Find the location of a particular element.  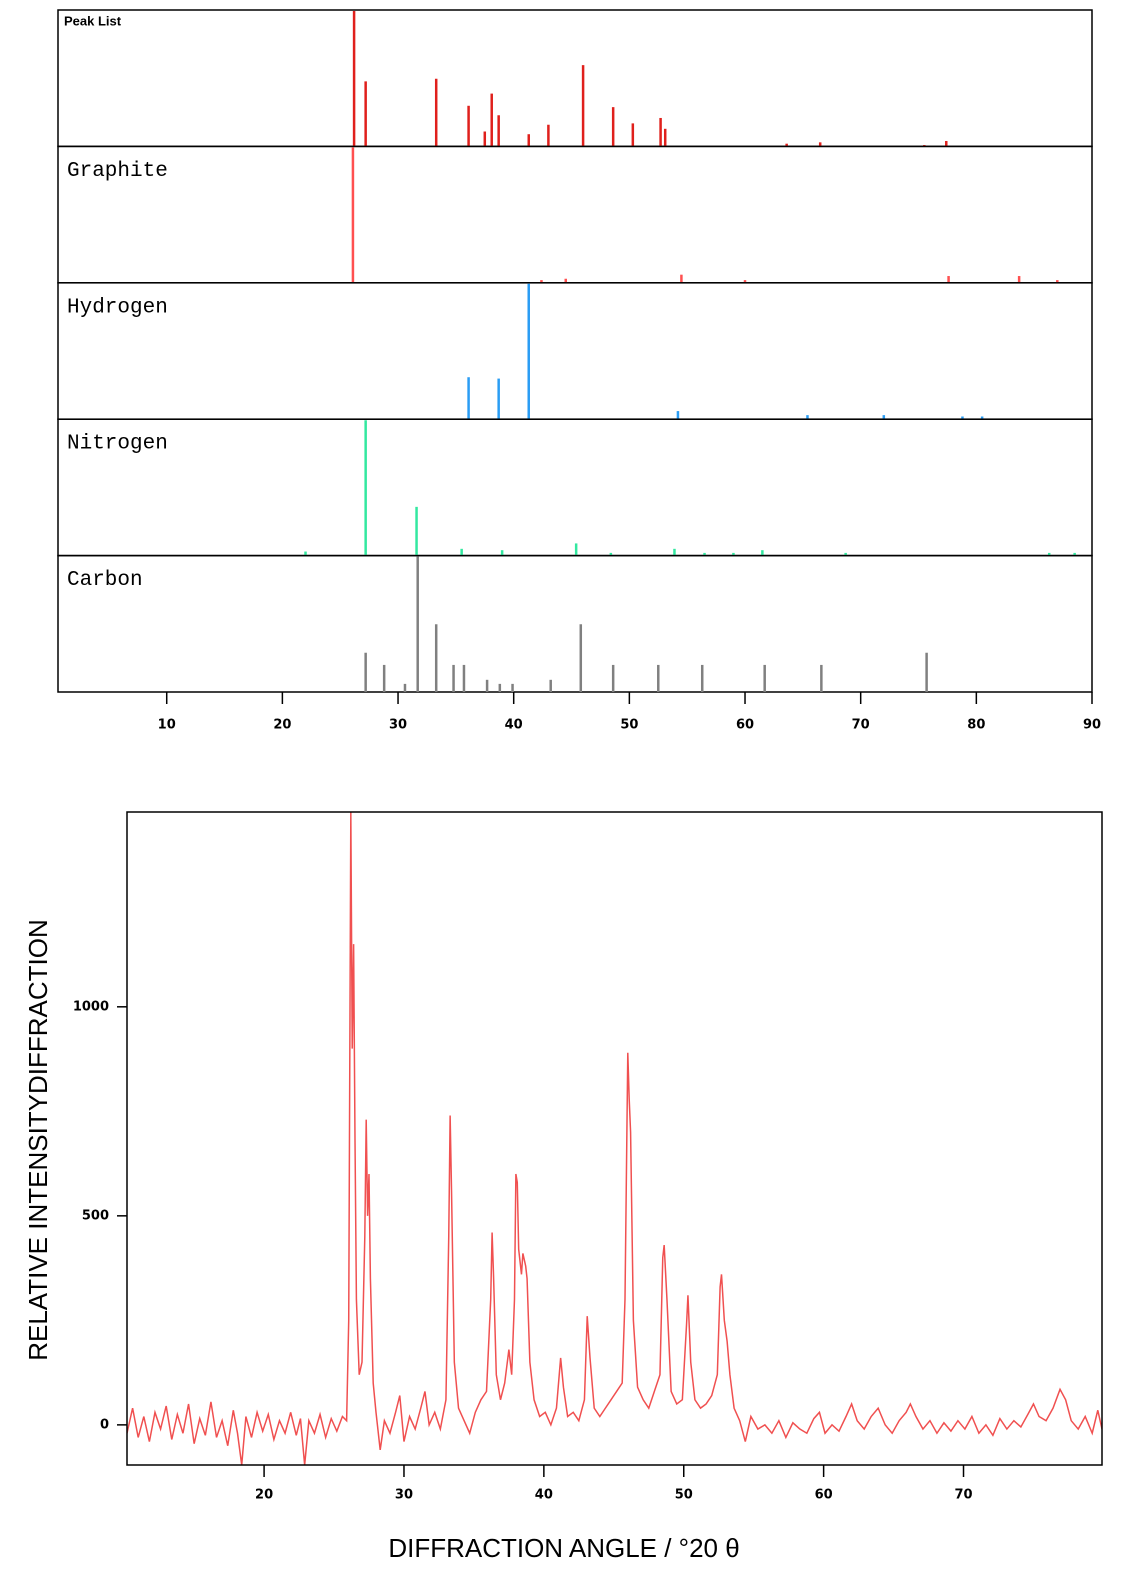

panel-label: Nitrogen is located at coordinates (117, 444).